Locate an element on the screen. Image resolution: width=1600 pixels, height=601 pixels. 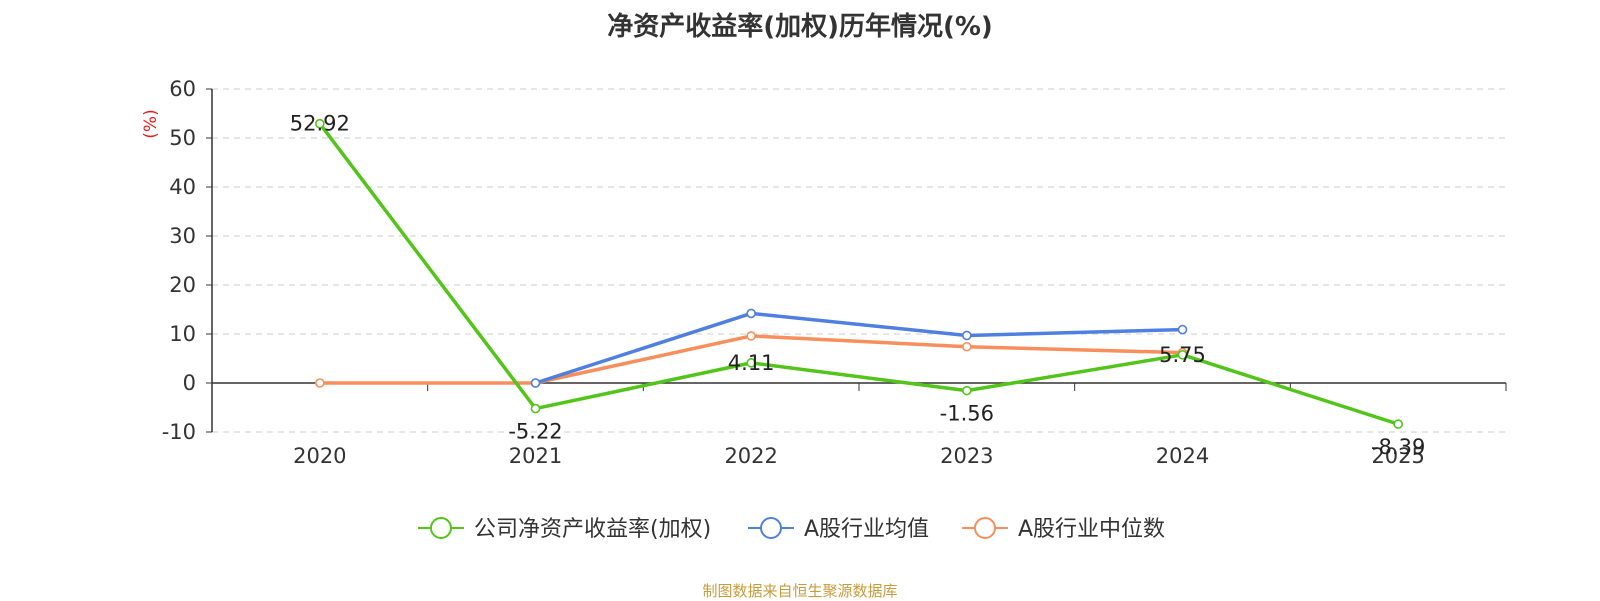
x-tick-label: 2023 is located at coordinates (966, 456).